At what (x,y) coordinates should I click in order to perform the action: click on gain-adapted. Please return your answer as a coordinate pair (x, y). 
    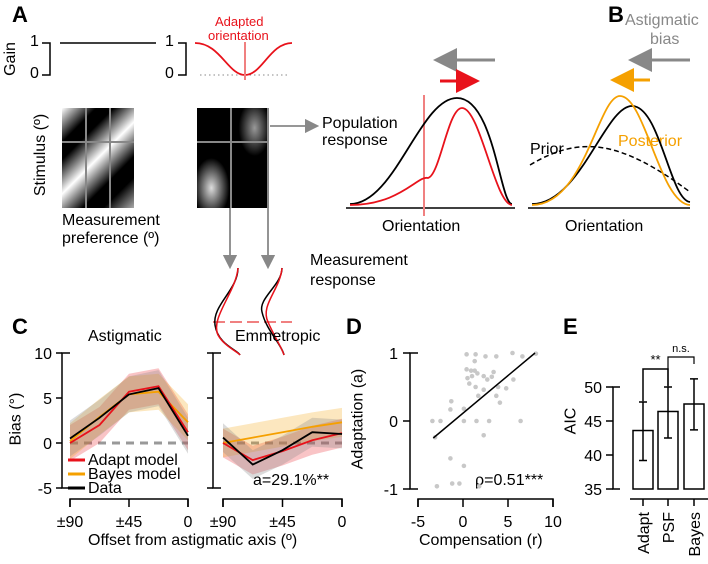
    Looking at the image, I should click on (235, 61).